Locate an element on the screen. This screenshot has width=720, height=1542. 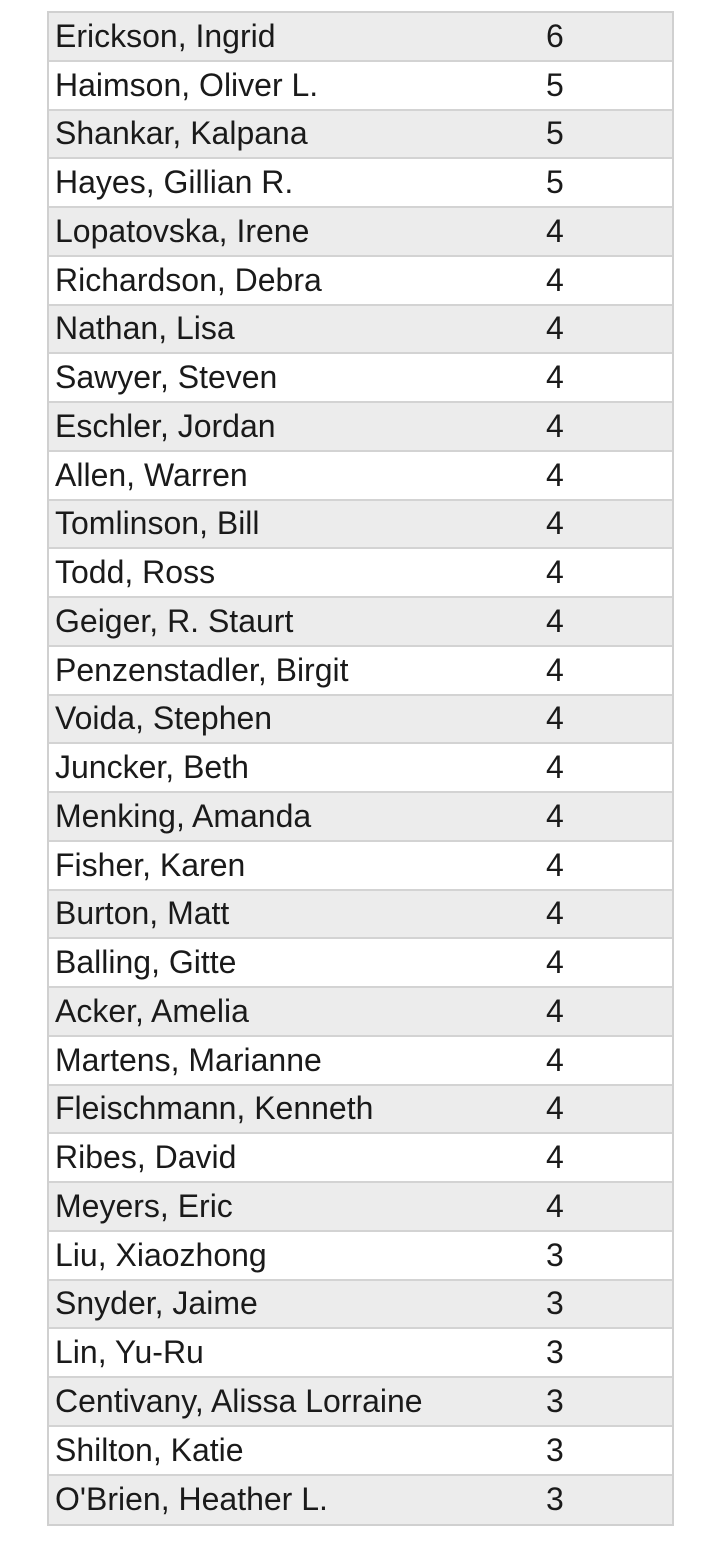
author-name-cell: Todd, Ross is located at coordinates (135, 572).